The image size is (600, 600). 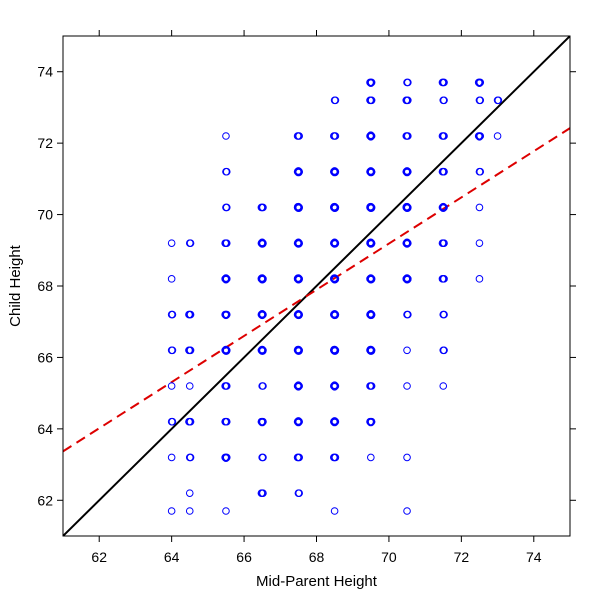 I want to click on x-tick-label: 72, so click(x=462, y=557).